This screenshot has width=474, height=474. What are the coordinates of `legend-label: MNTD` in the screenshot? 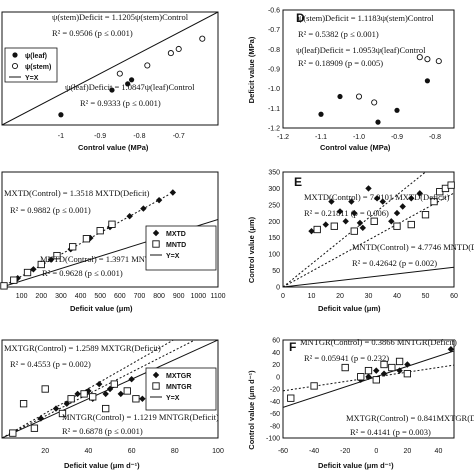 It's located at (176, 245).